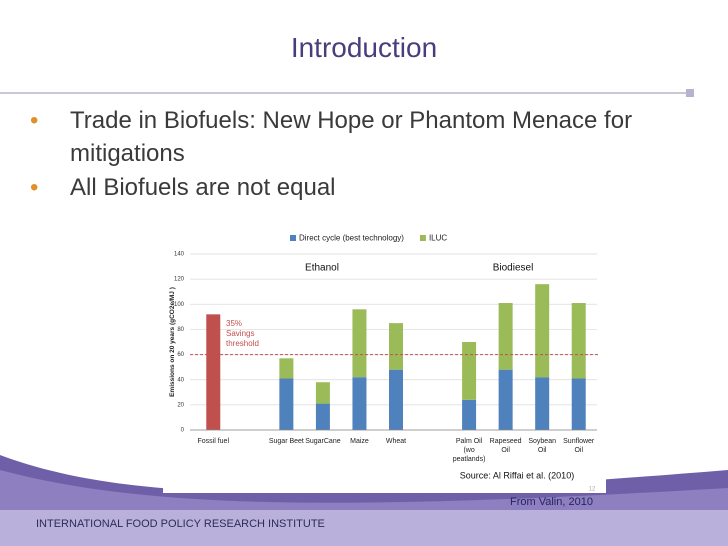 The height and width of the screenshot is (546, 728). I want to click on y-tick-label: 0, so click(183, 431).